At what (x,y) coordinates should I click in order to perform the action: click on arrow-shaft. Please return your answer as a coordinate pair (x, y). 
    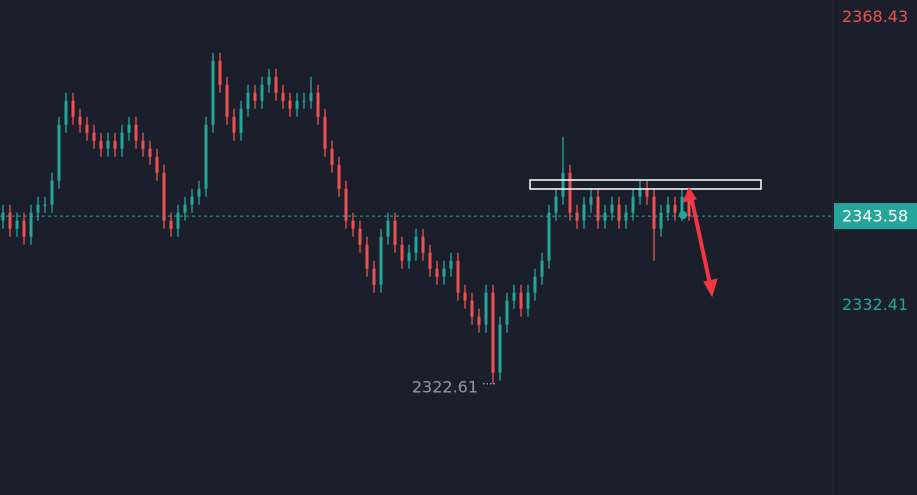
    Looking at the image, I should click on (700, 240).